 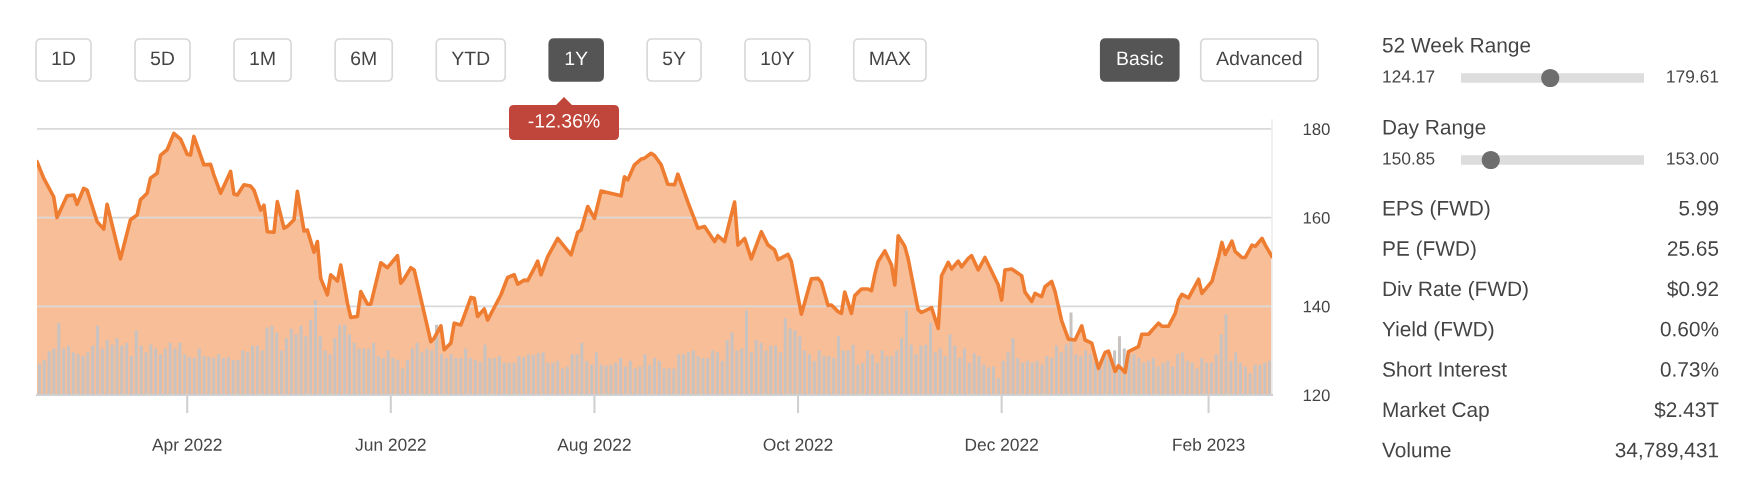 I want to click on text: 25.65, so click(x=1693, y=248).